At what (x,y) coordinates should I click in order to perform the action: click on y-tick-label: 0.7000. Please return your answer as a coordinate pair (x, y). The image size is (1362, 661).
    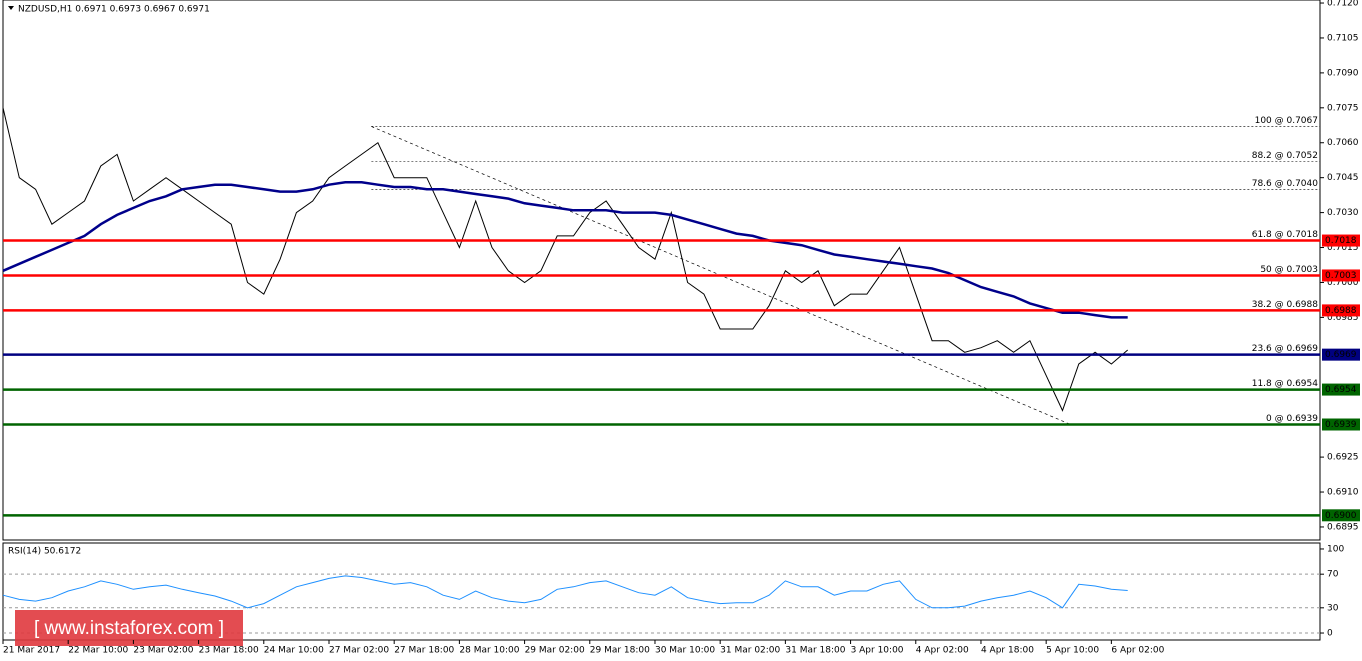
    Looking at the image, I should click on (1343, 283).